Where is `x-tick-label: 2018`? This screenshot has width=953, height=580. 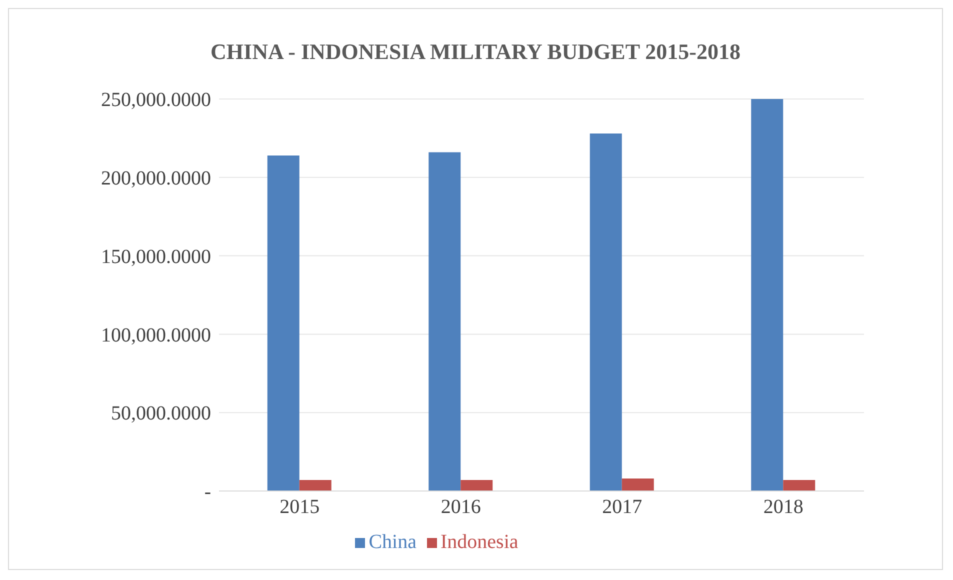 x-tick-label: 2018 is located at coordinates (783, 507).